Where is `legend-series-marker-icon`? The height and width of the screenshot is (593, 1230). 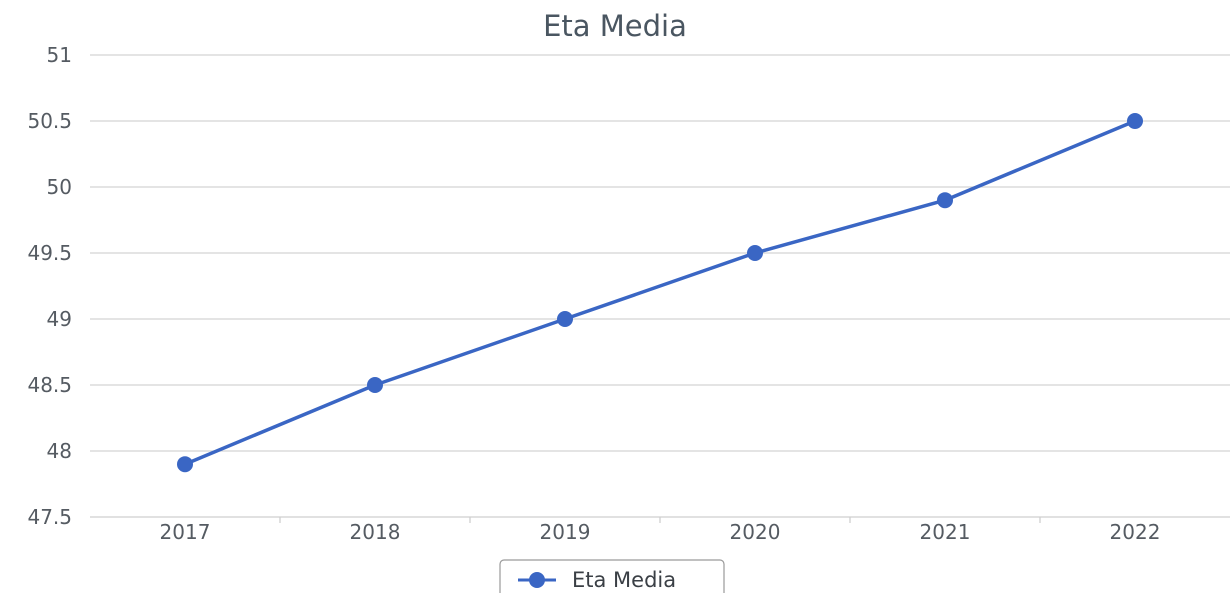
legend-series-marker-icon is located at coordinates (537, 580).